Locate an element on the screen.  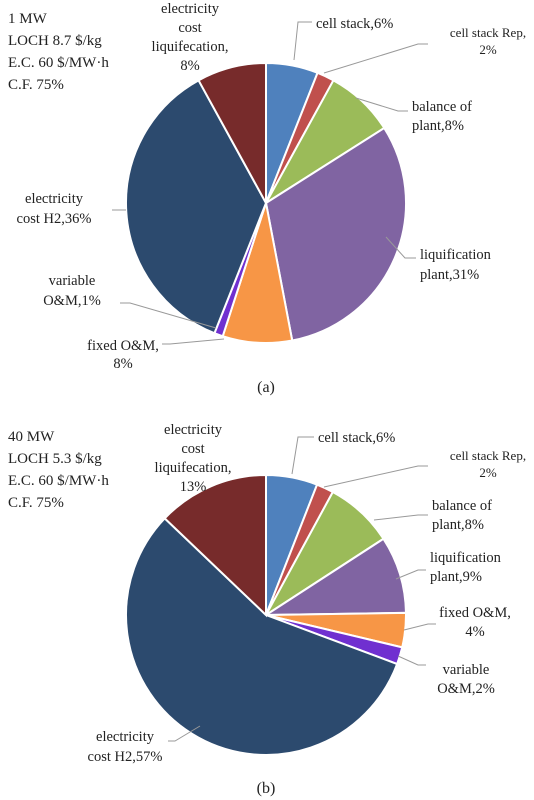
slice-label-electricity-cost-h2-57: electricity cost H2,57% is located at coordinates (125, 747).